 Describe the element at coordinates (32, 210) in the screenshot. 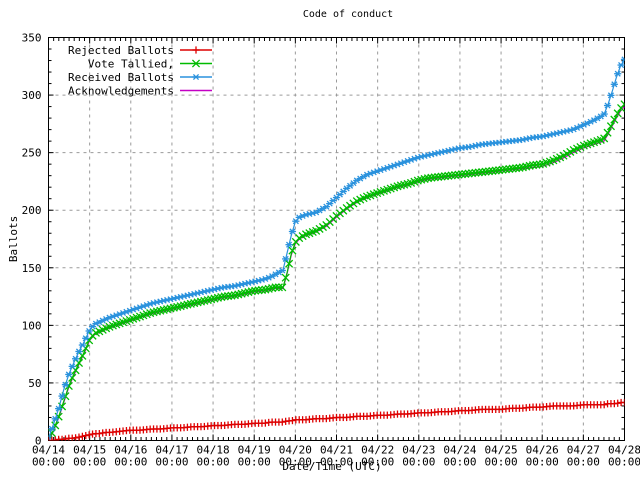

I see `y-tick-label: 200` at that location.